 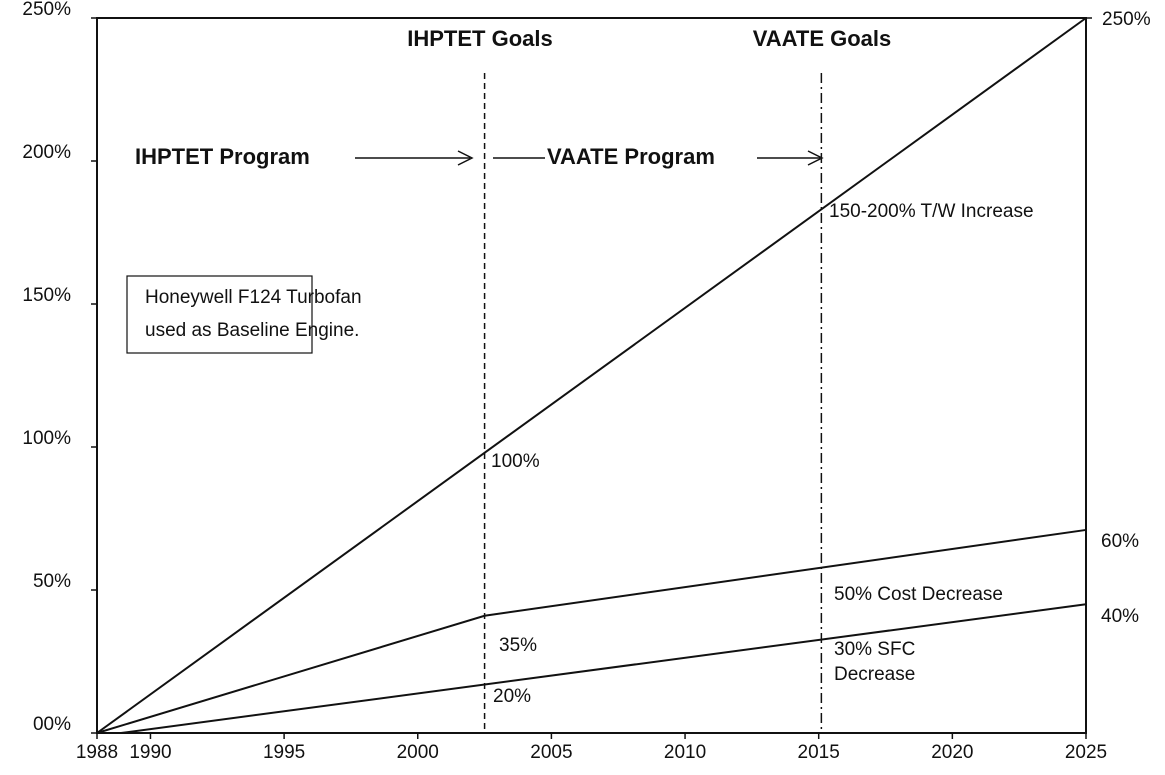 I want to click on annotation: VAATE Program, so click(x=631, y=156).